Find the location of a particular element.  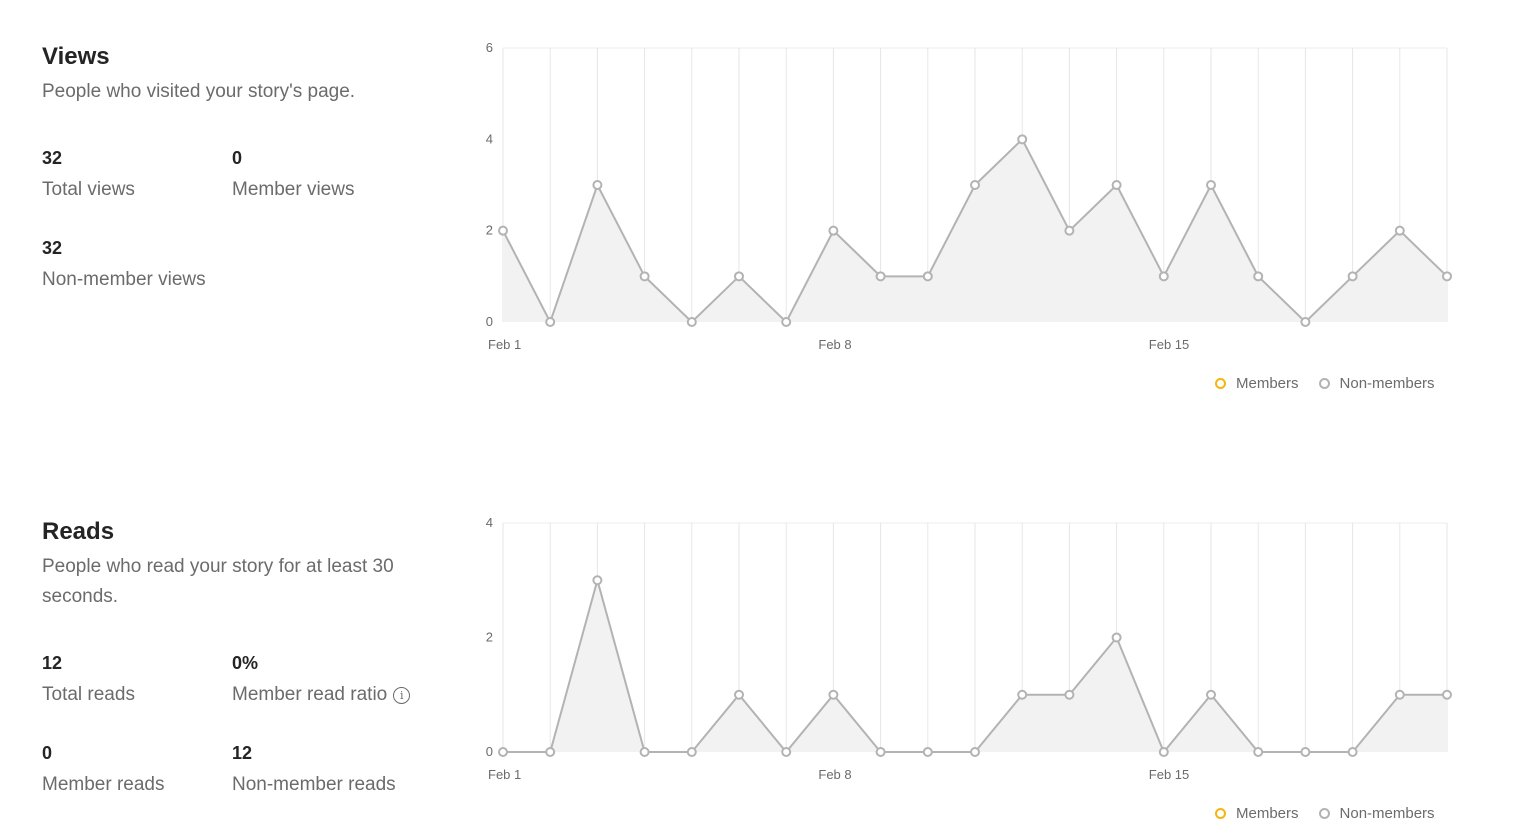

reads-legend: Members Non-members is located at coordinates (1315, 813).